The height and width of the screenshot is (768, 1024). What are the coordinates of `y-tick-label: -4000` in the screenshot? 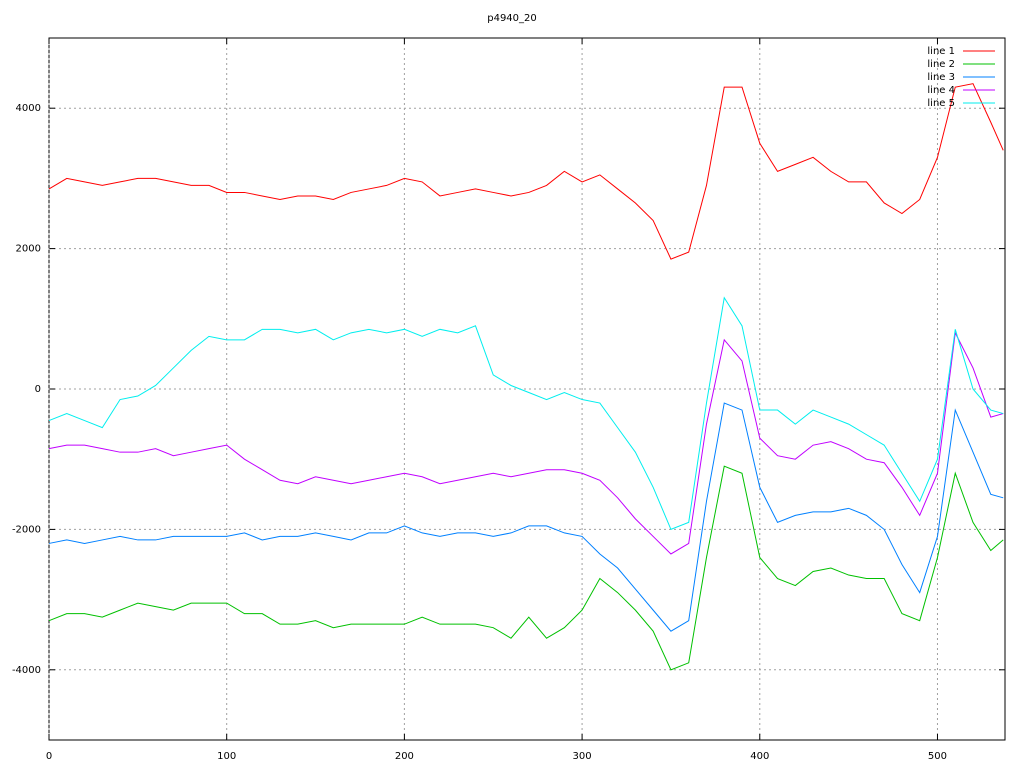 It's located at (26, 670).